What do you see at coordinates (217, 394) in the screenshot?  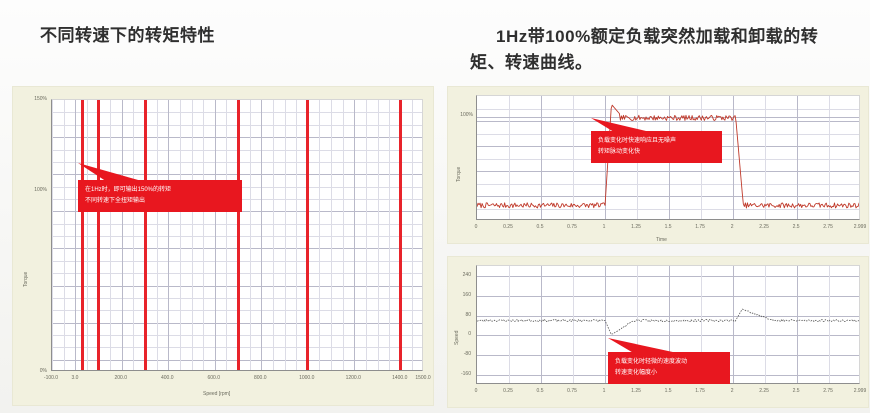 I see `x-axis-title: Speed [rpm]` at bounding box center [217, 394].